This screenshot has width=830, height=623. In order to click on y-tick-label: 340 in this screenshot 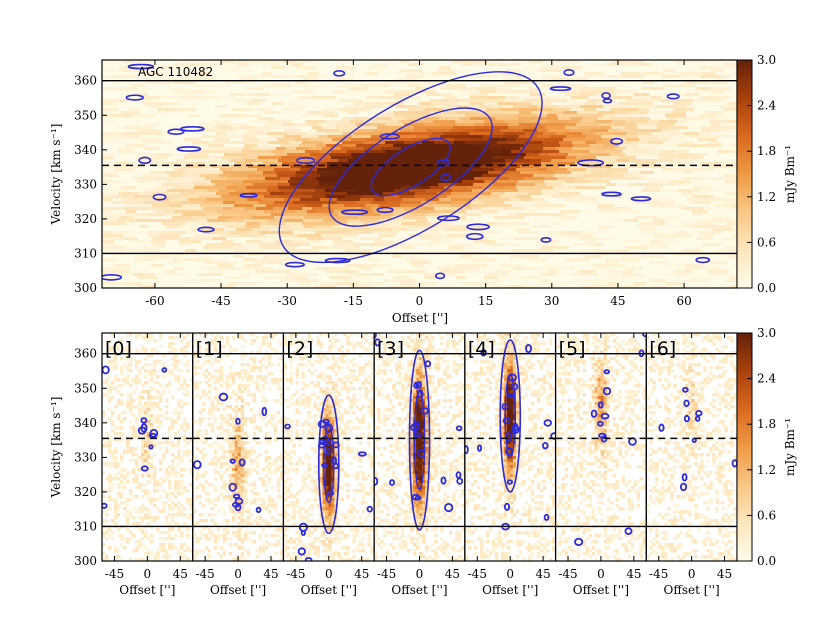, I will do `click(85, 150)`.